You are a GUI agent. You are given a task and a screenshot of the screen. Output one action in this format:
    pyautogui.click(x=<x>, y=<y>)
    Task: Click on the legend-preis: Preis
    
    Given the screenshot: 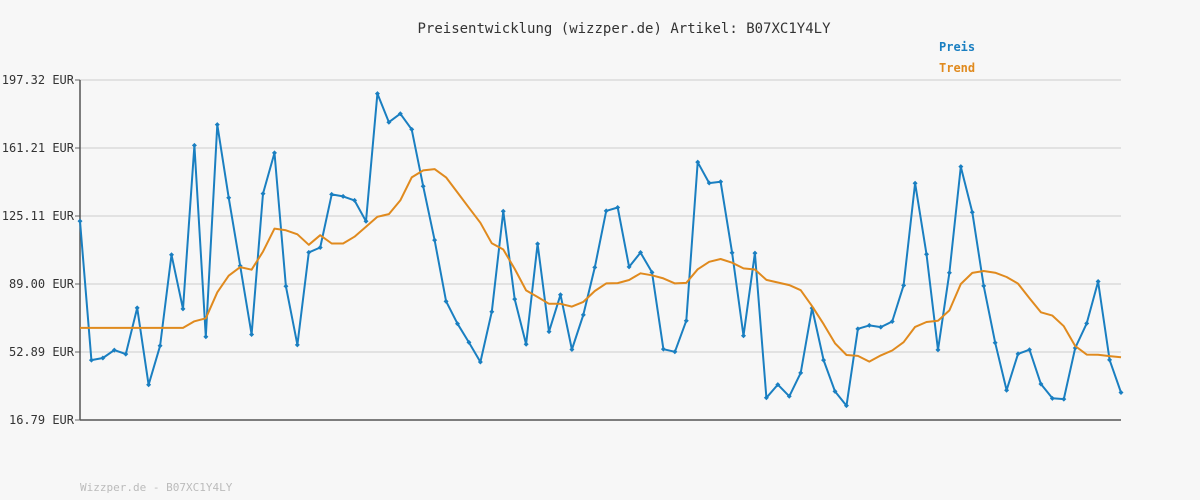 What is the action you would take?
    pyautogui.click(x=957, y=47)
    